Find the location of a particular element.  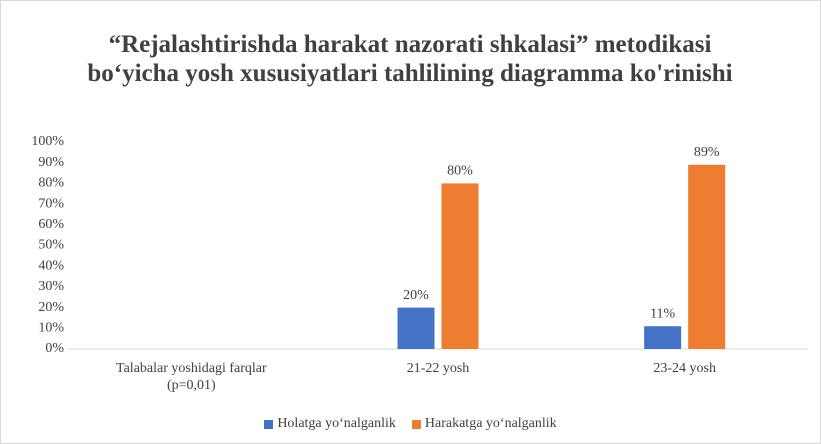

legend-item: Harakatga yo‘nalganlik is located at coordinates (484, 424).